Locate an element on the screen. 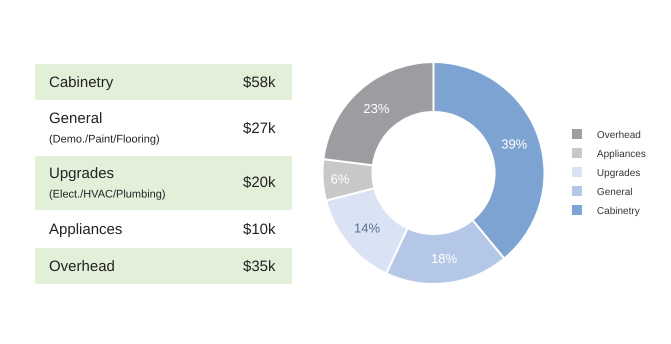 The width and height of the screenshot is (671, 344). category-label: Cabinetry is located at coordinates (81, 82).